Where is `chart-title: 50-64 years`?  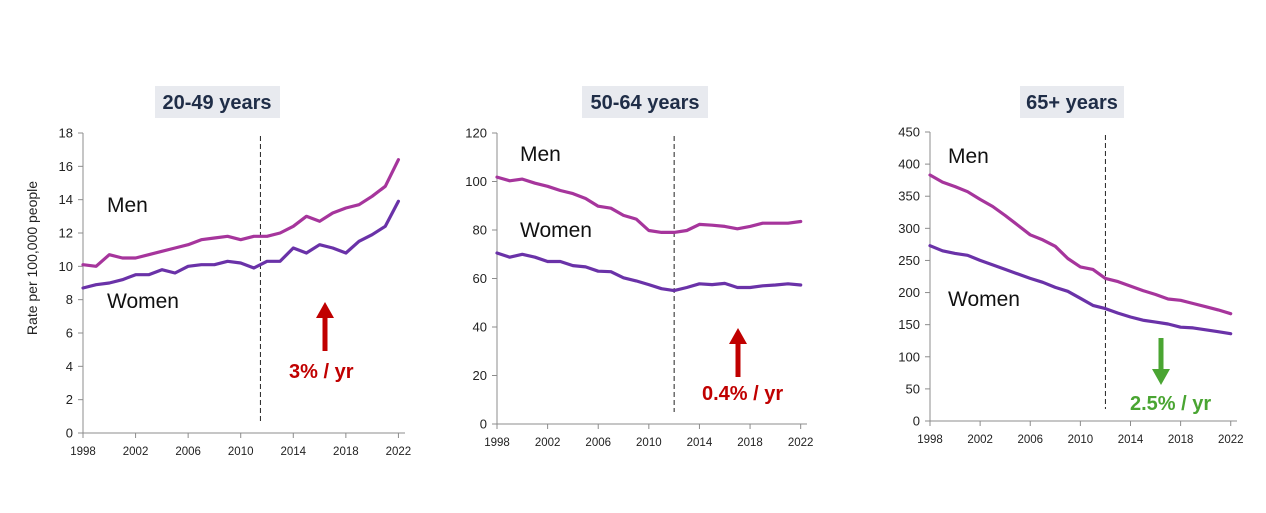
chart-title: 50-64 years is located at coordinates (645, 103).